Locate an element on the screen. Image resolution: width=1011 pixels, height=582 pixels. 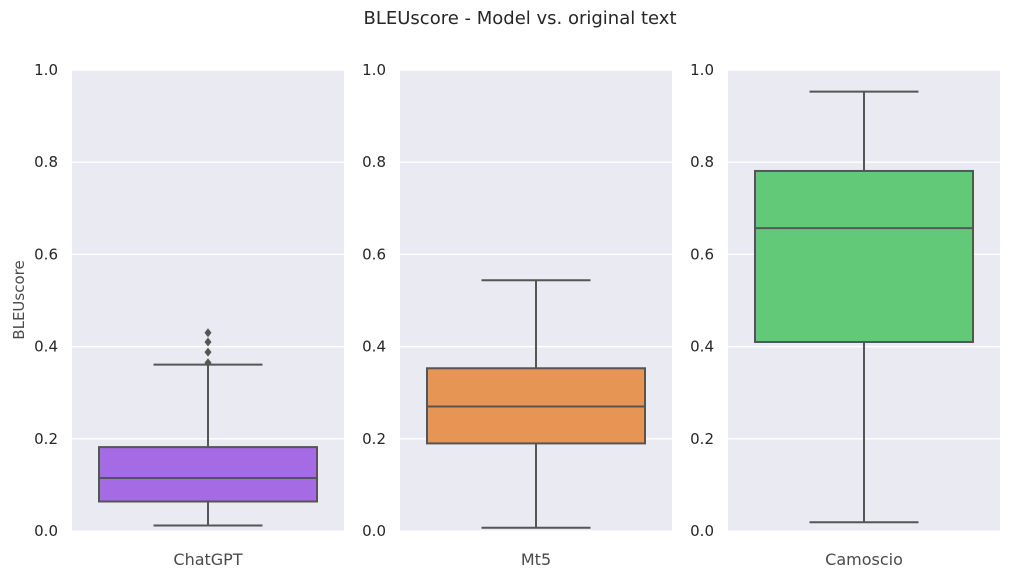
y-tick-label-mt5-2: 0.4 is located at coordinates (374, 347).